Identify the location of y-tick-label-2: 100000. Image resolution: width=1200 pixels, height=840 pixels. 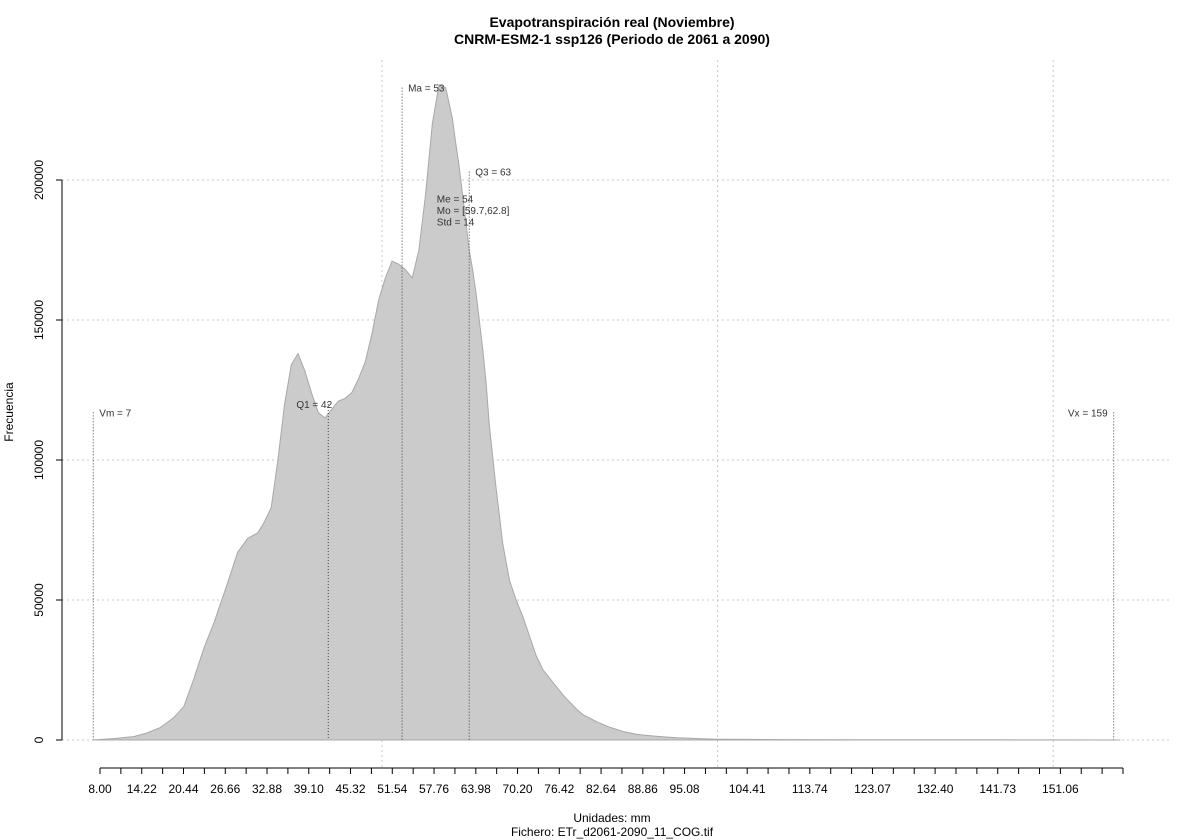
(39, 460).